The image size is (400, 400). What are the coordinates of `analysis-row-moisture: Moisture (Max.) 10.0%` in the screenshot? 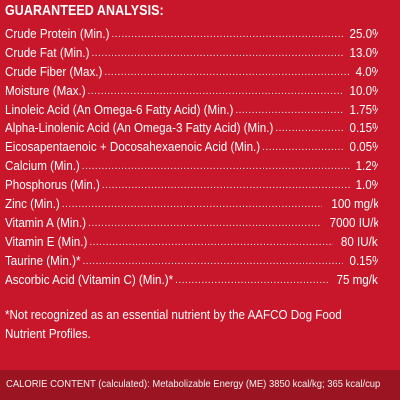 It's located at (191, 91).